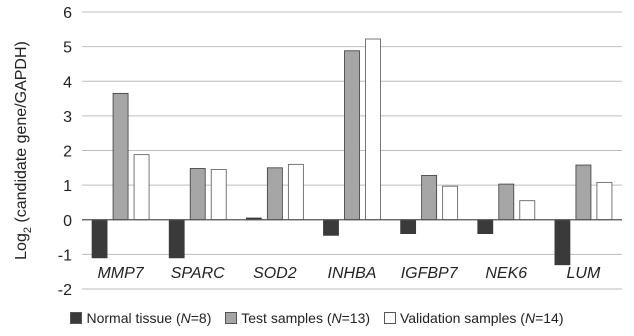 This screenshot has width=634, height=336. What do you see at coordinates (297, 318) in the screenshot?
I see `legend-item-test: Test samples (N=13)` at bounding box center [297, 318].